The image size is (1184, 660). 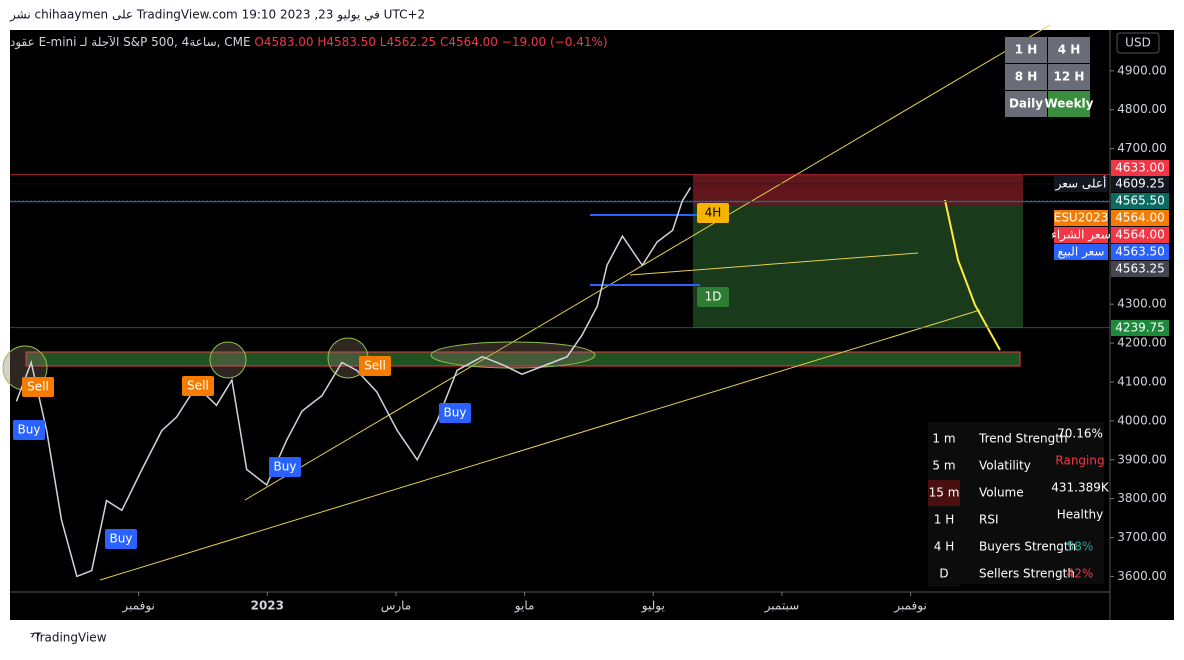 I want to click on dash-value: 431.389K, so click(x=1080, y=488).